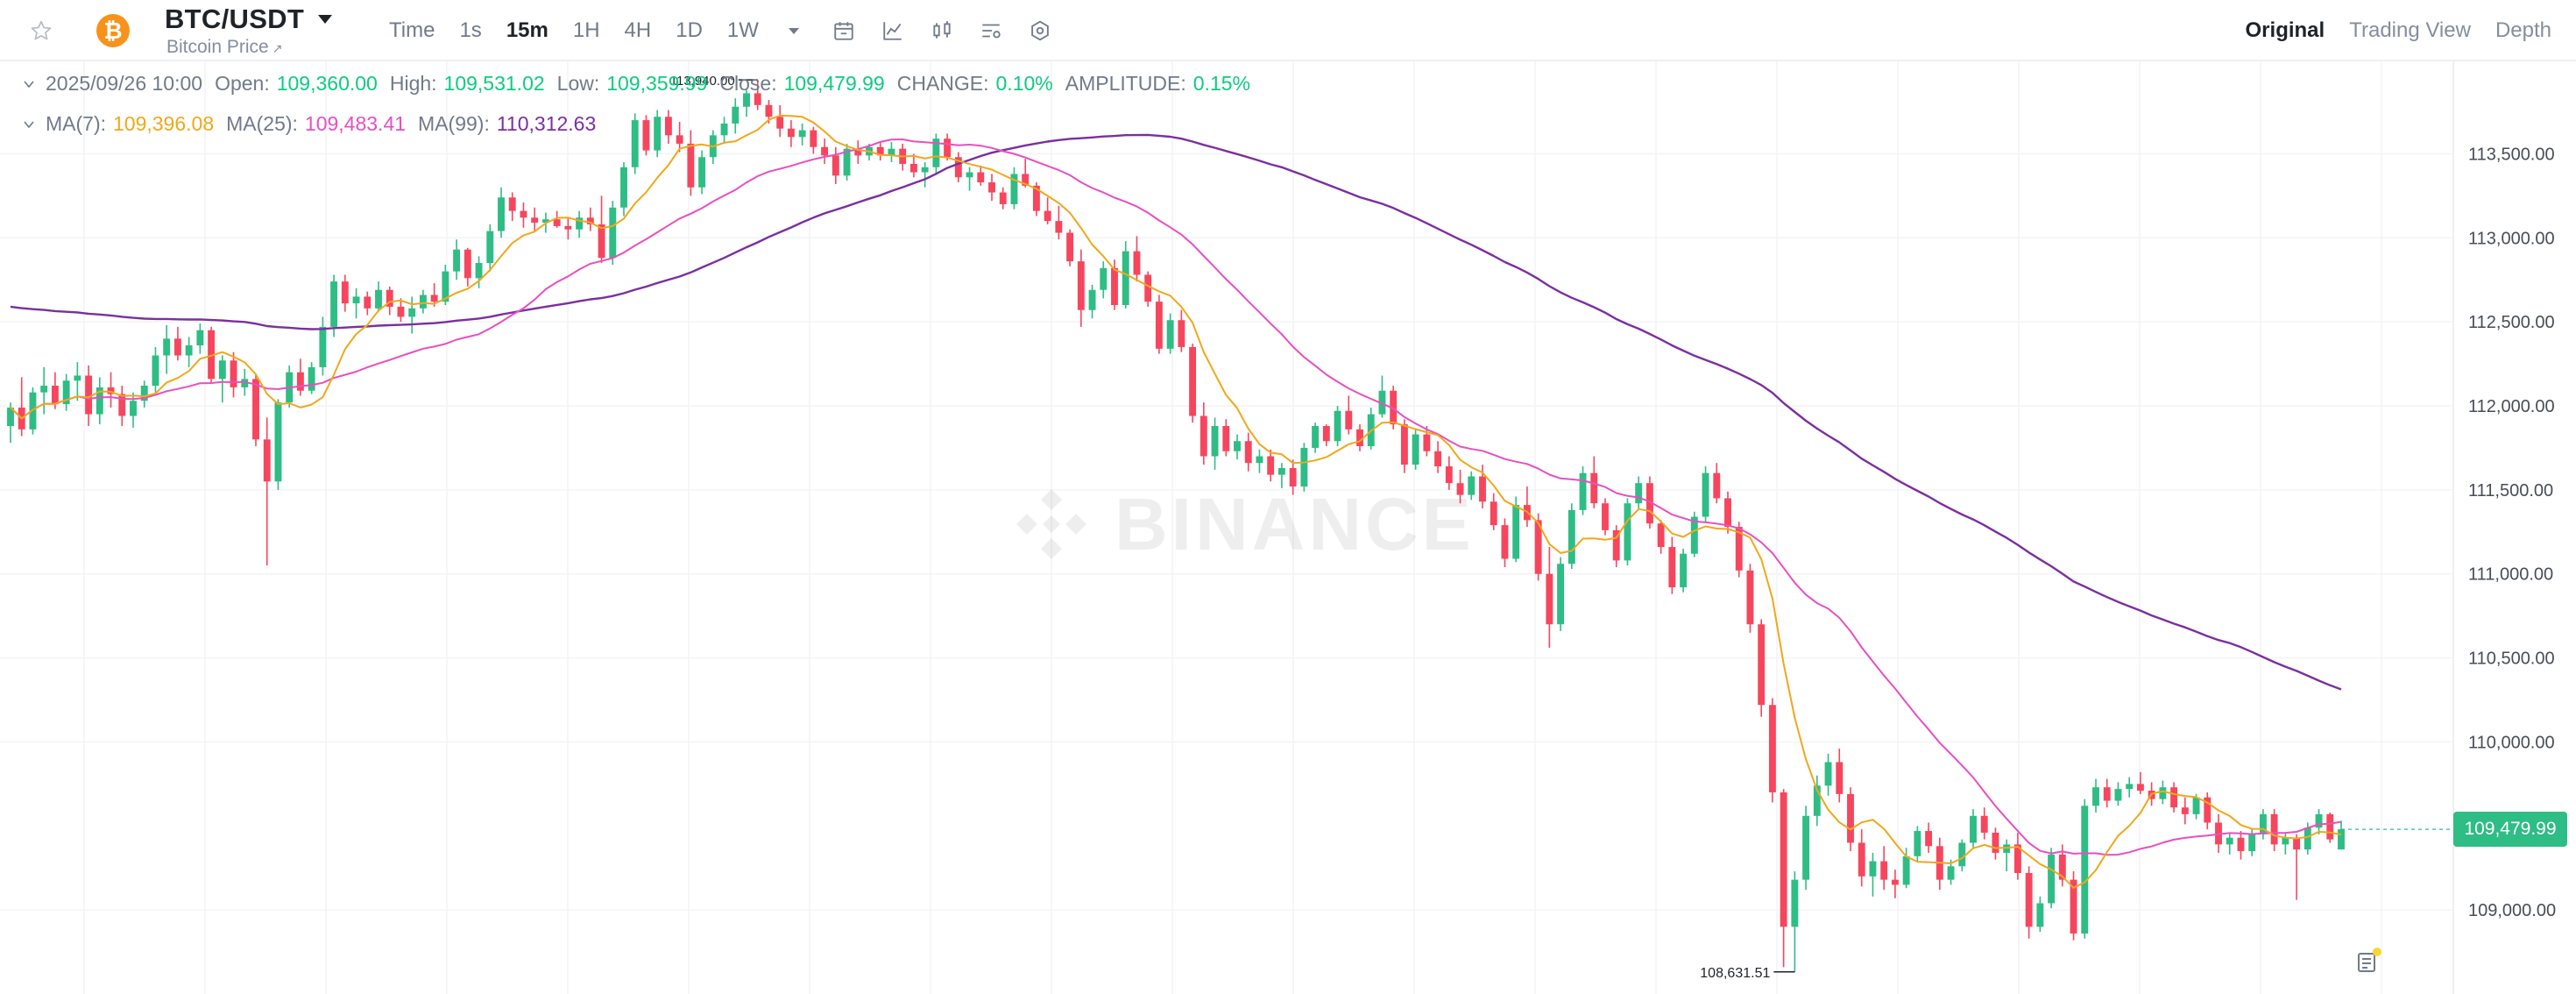 This screenshot has height=994, width=2576. I want to click on pair-dropdown-caret-icon, so click(325, 21).